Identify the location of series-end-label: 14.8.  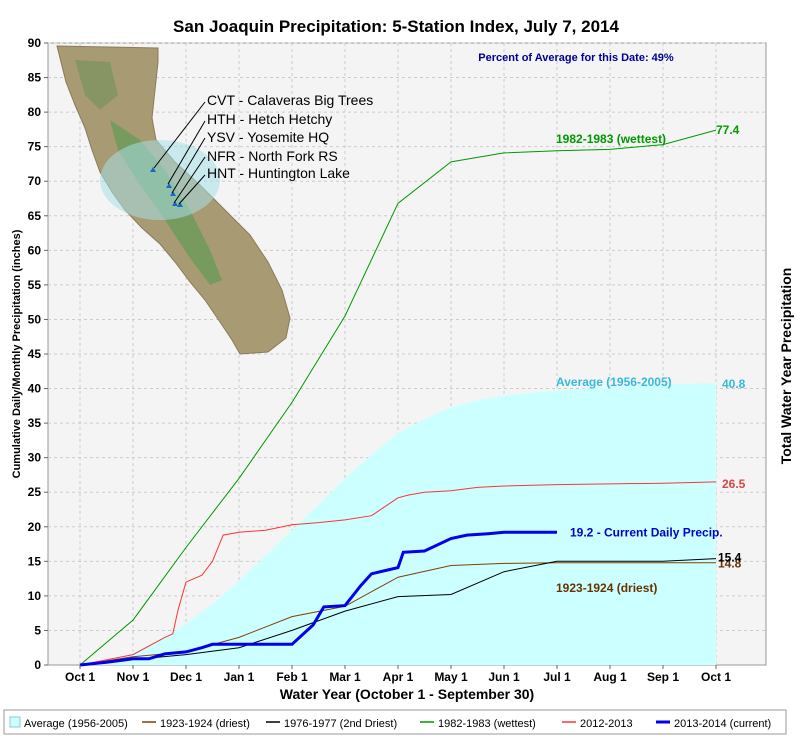
(730, 564).